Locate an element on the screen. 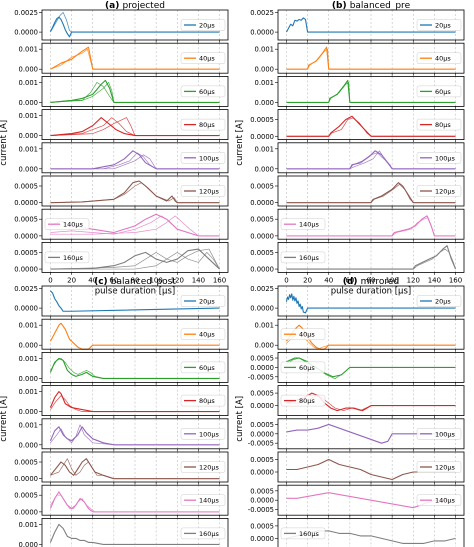 This screenshot has width=474, height=547. subplot-projected-20: 0.0025 0.0000 20μs is located at coordinates (121, 26).